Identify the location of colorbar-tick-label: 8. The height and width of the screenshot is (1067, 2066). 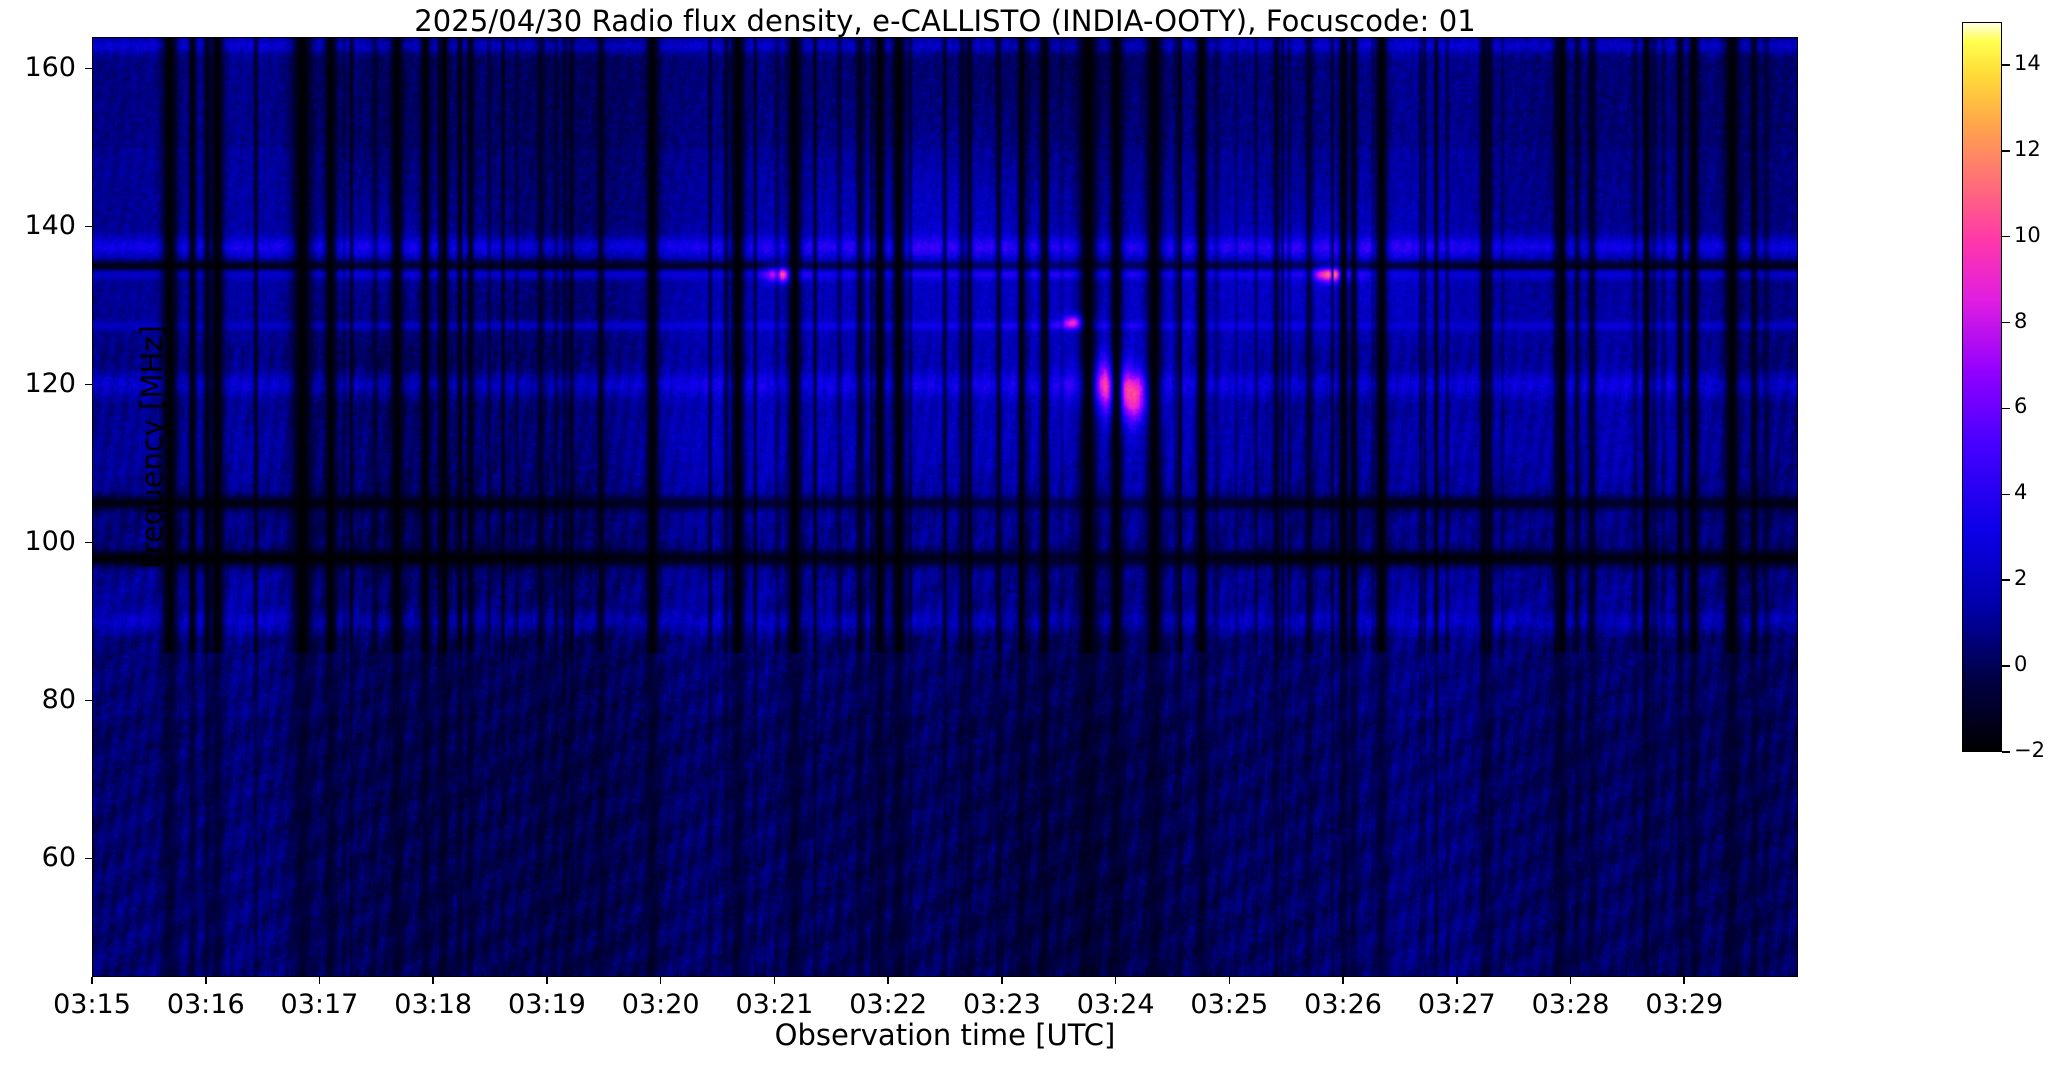
(2021, 320).